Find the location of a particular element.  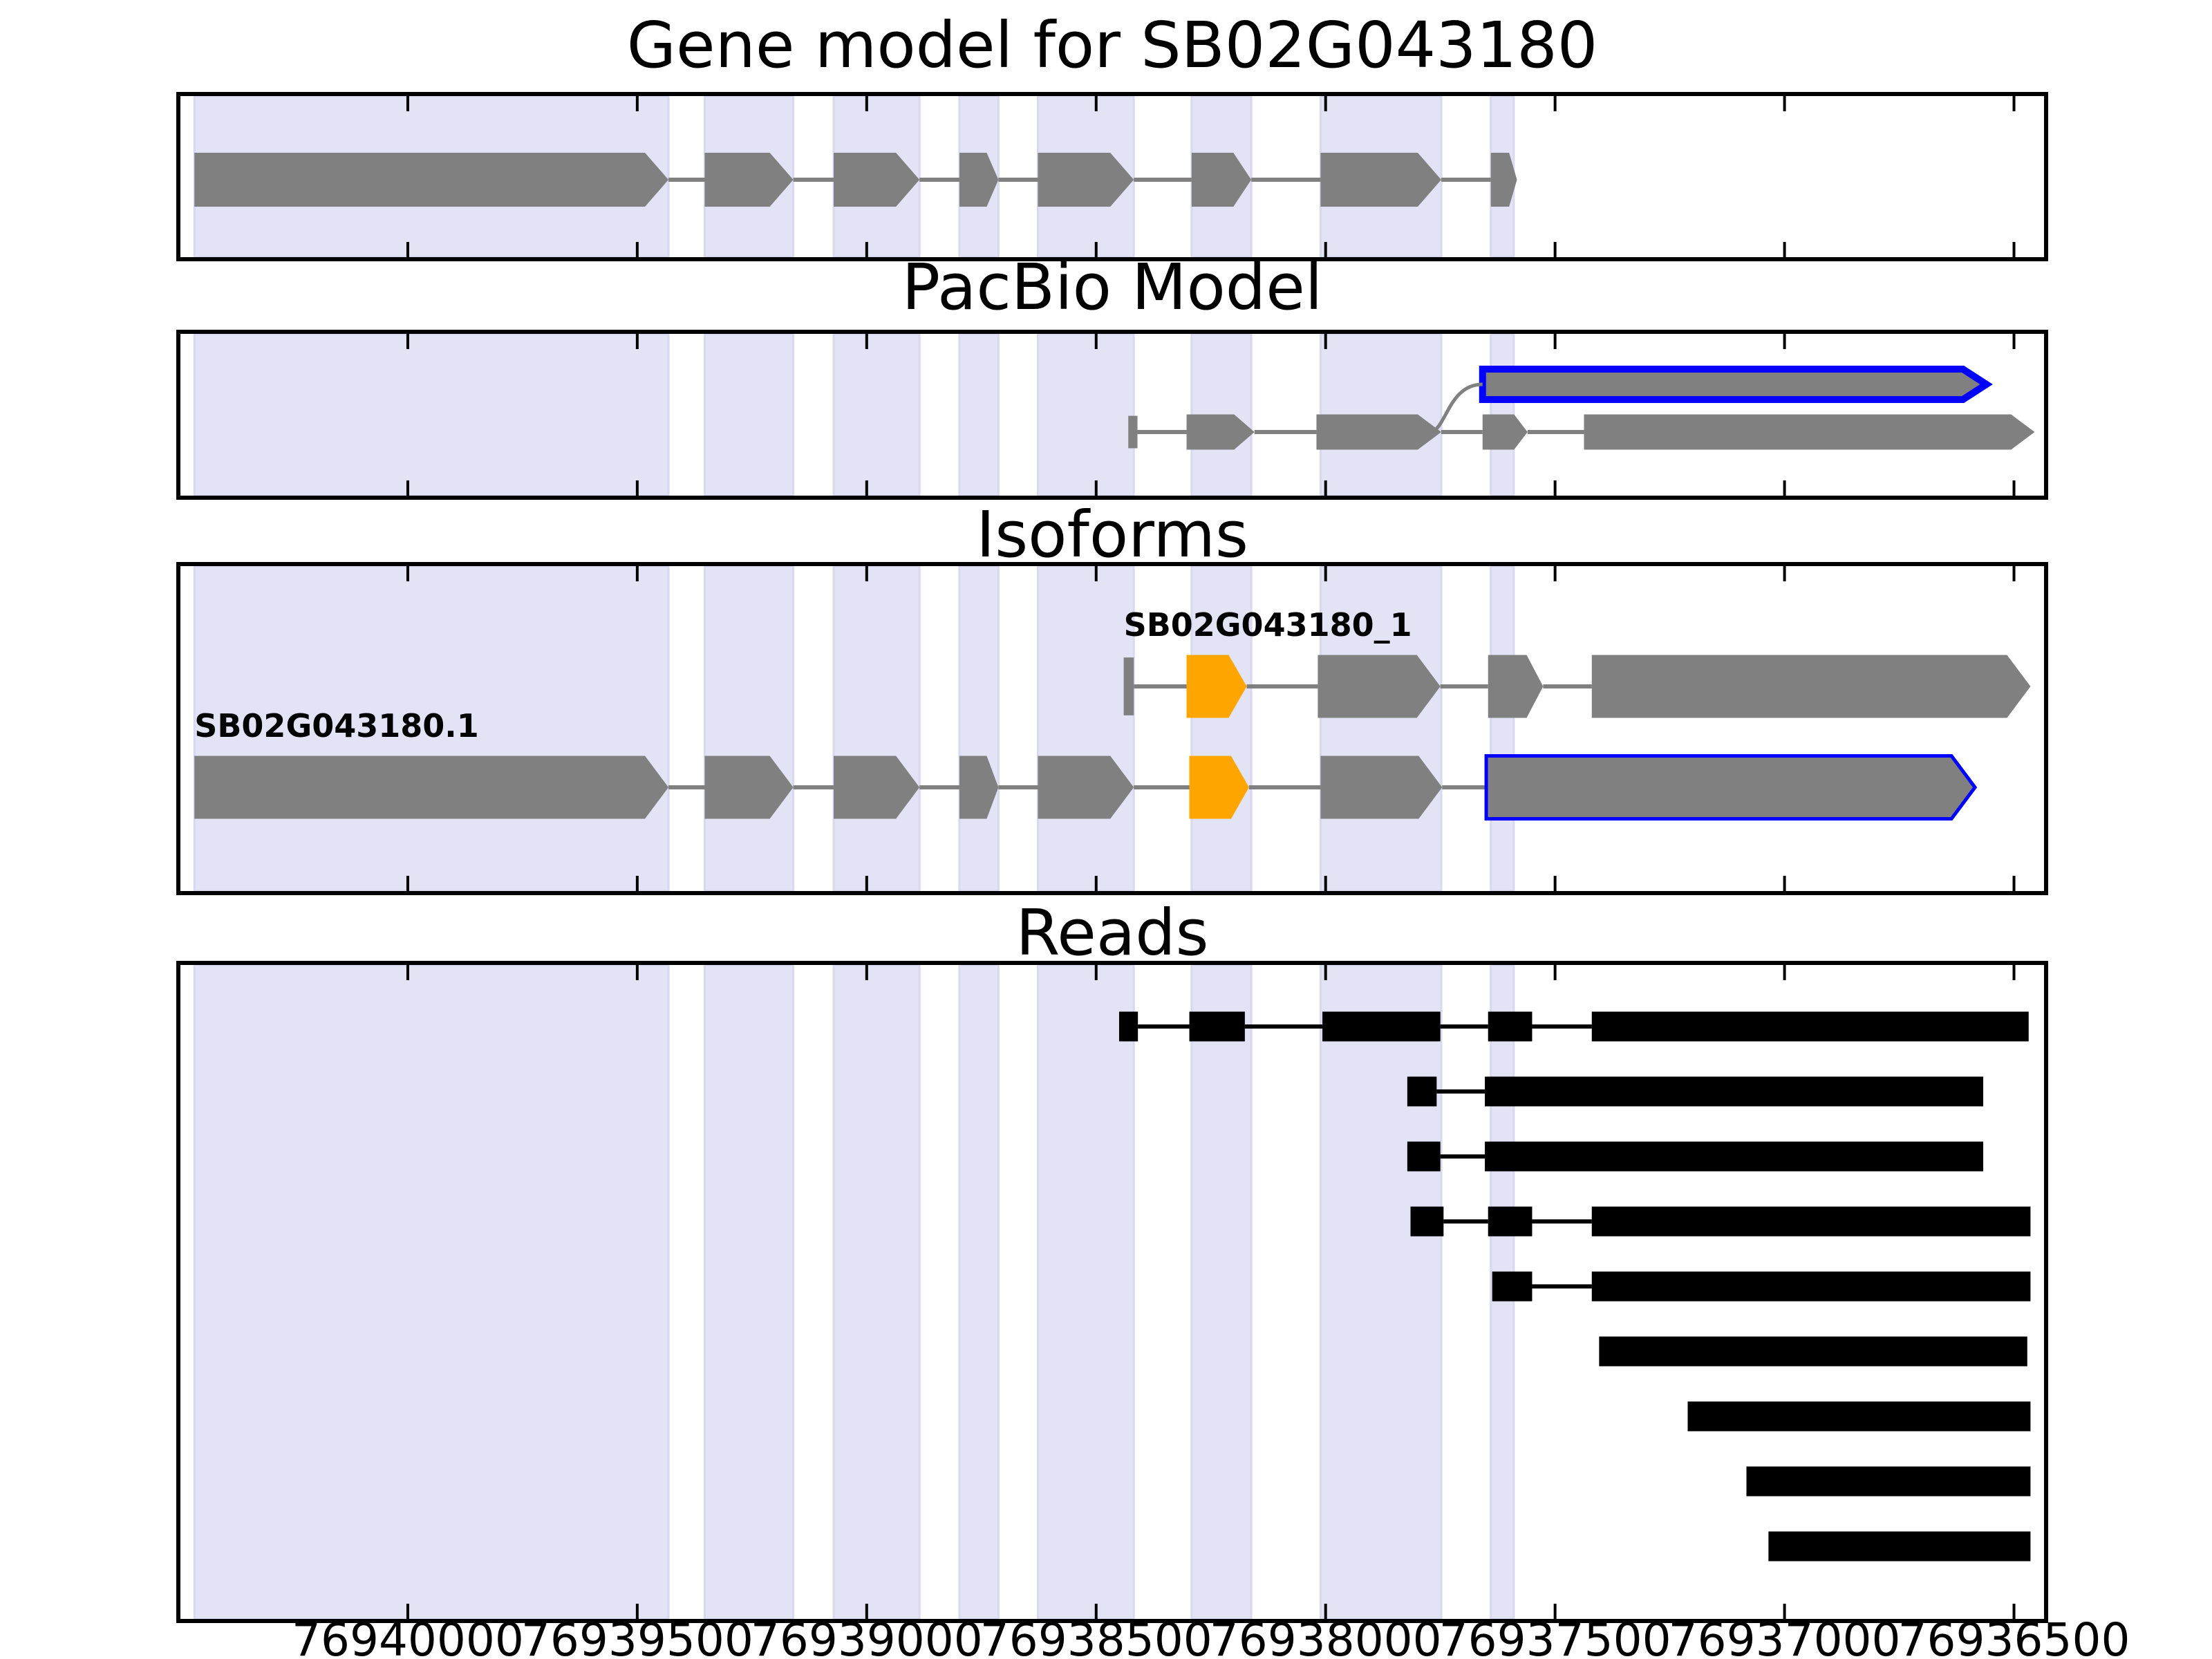

x-axis-tick-label: 76937500 is located at coordinates (1554, 1636).